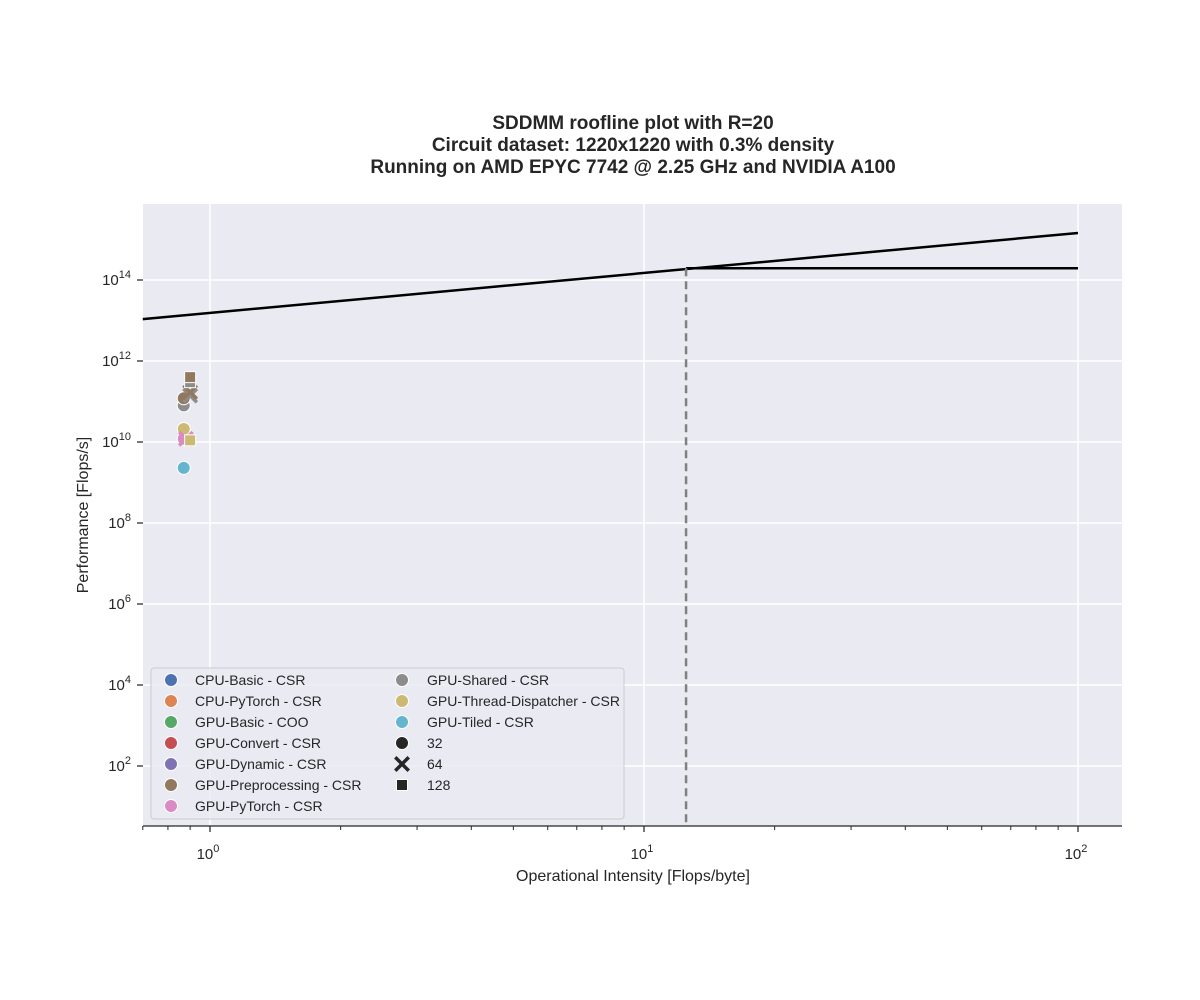 This screenshot has height=1000, width=1200. I want to click on legend-32-marker, so click(402, 743).